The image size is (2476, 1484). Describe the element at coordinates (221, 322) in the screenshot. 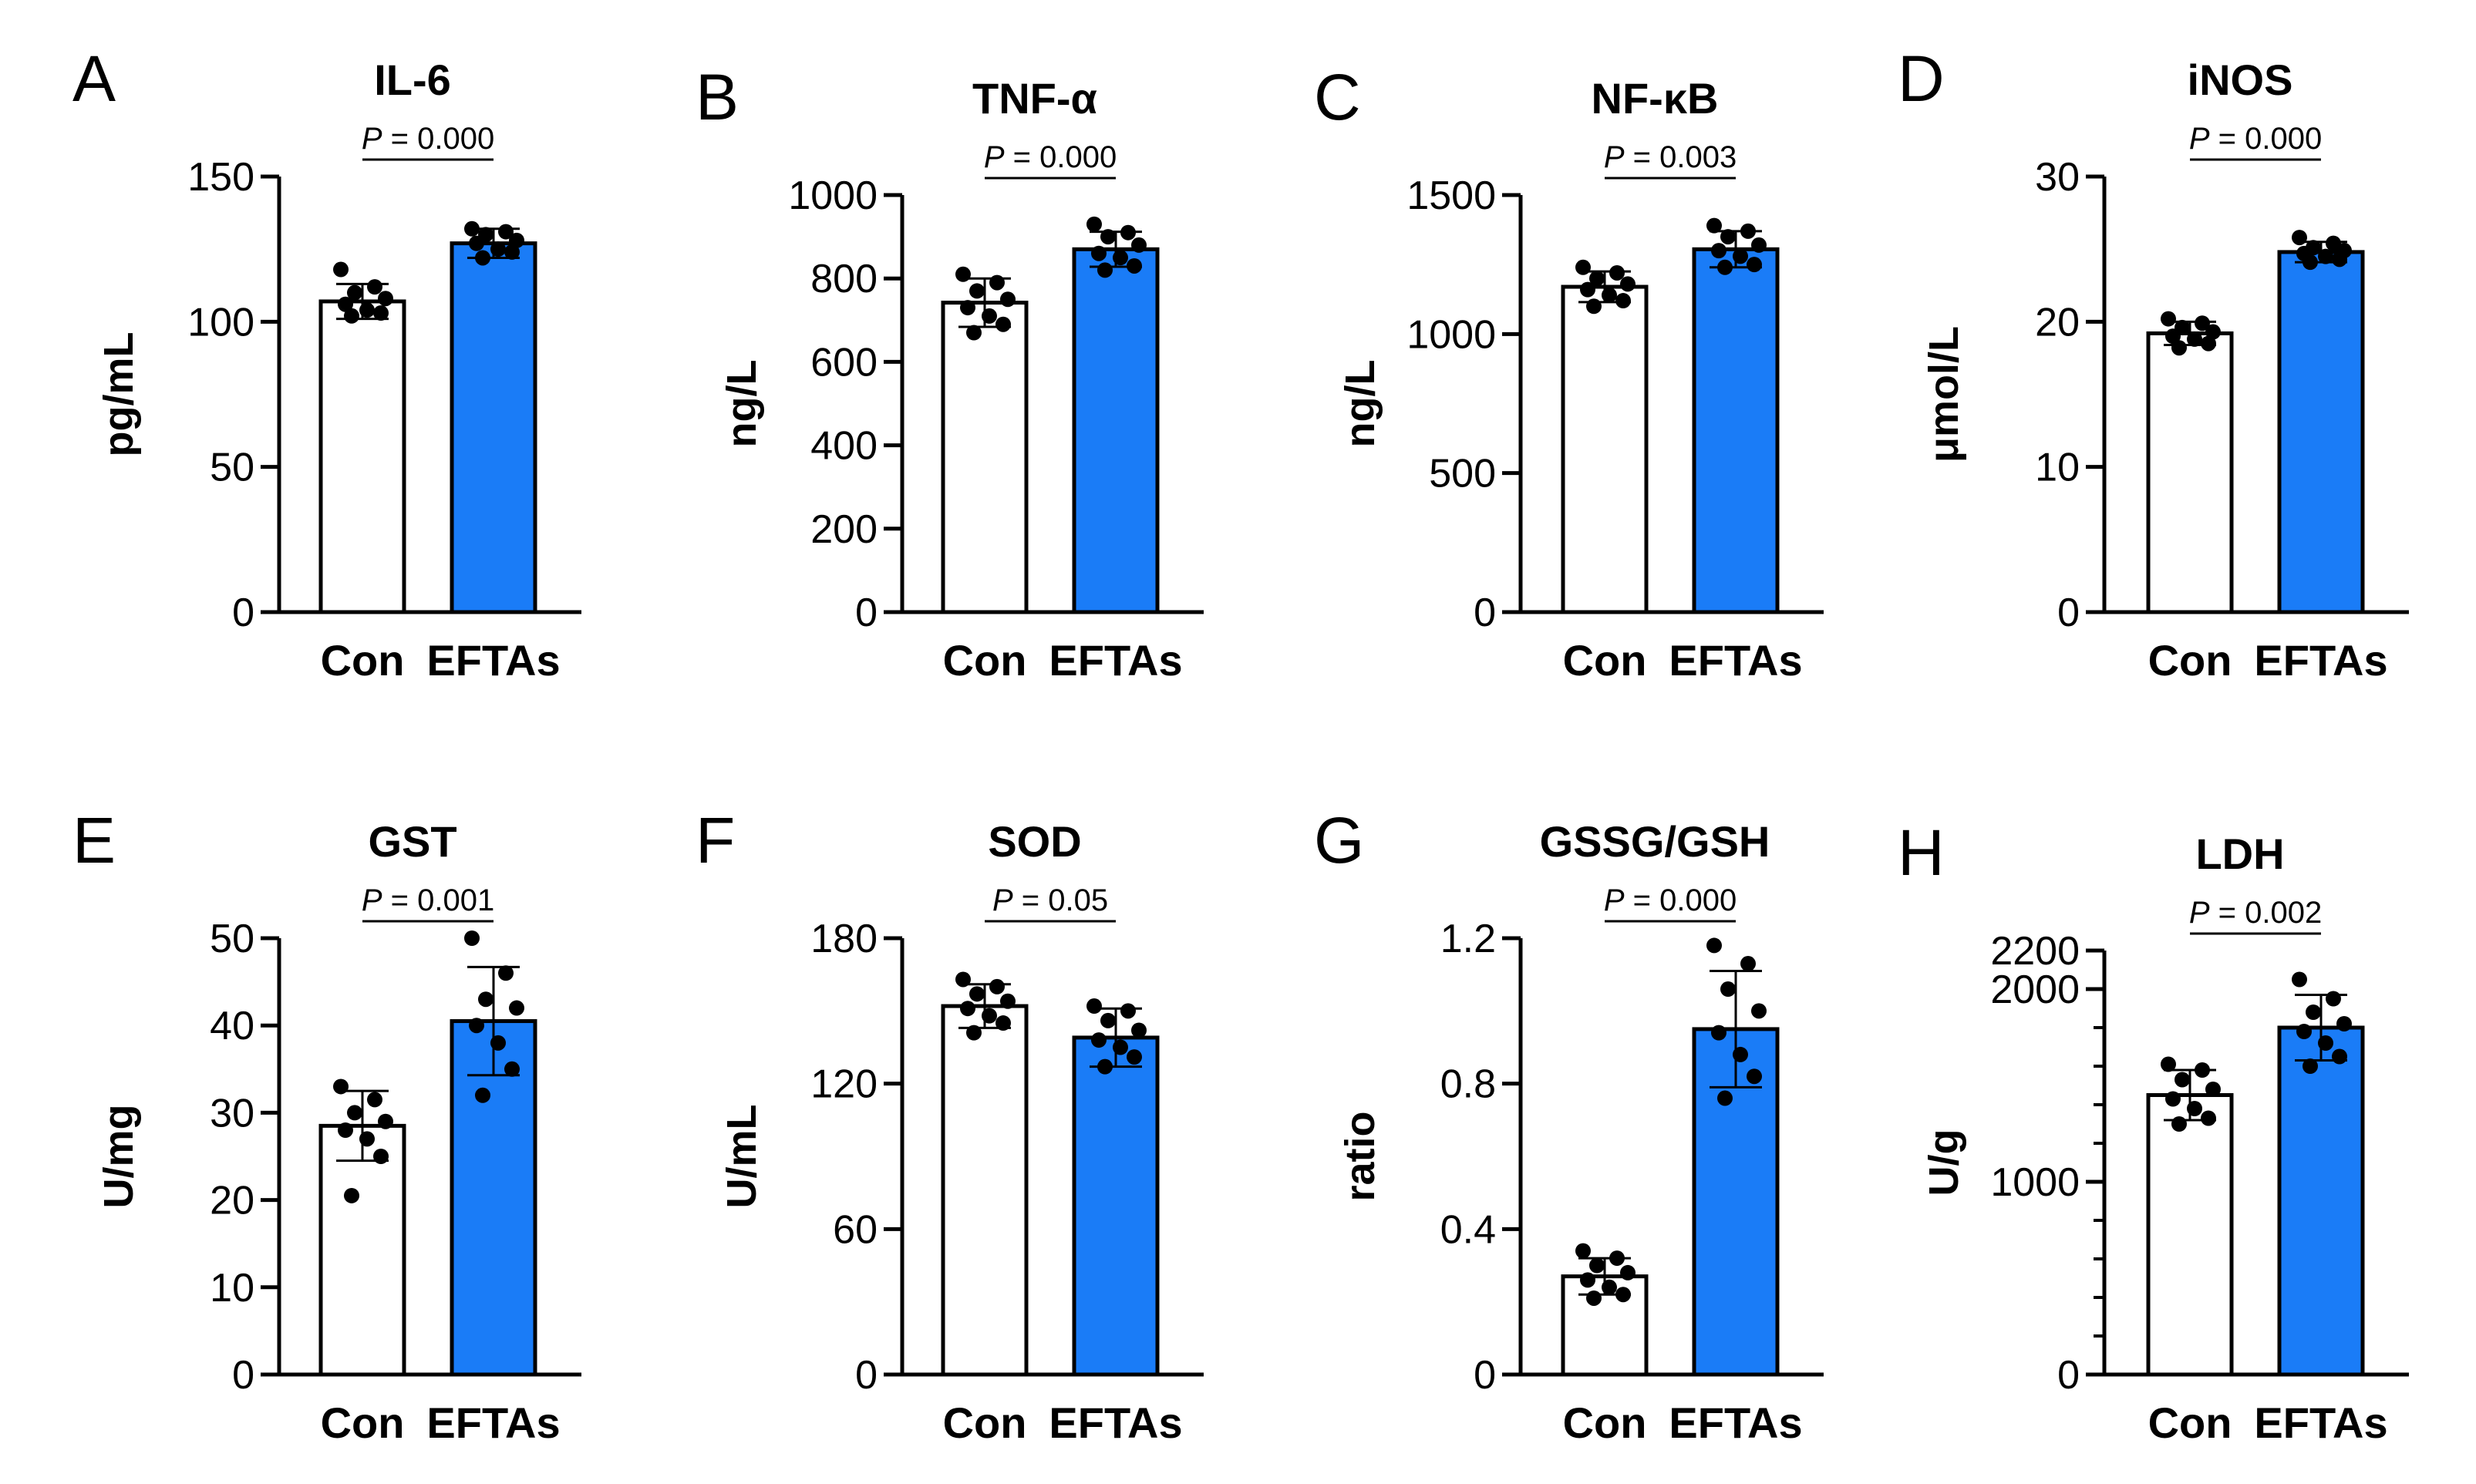

I see `y-tick-label: 100` at that location.